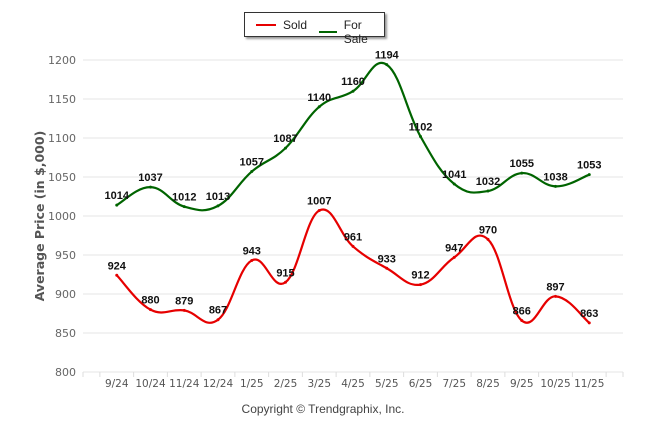 The image size is (646, 434). I want to click on y-tick-label: 800, so click(65, 372).